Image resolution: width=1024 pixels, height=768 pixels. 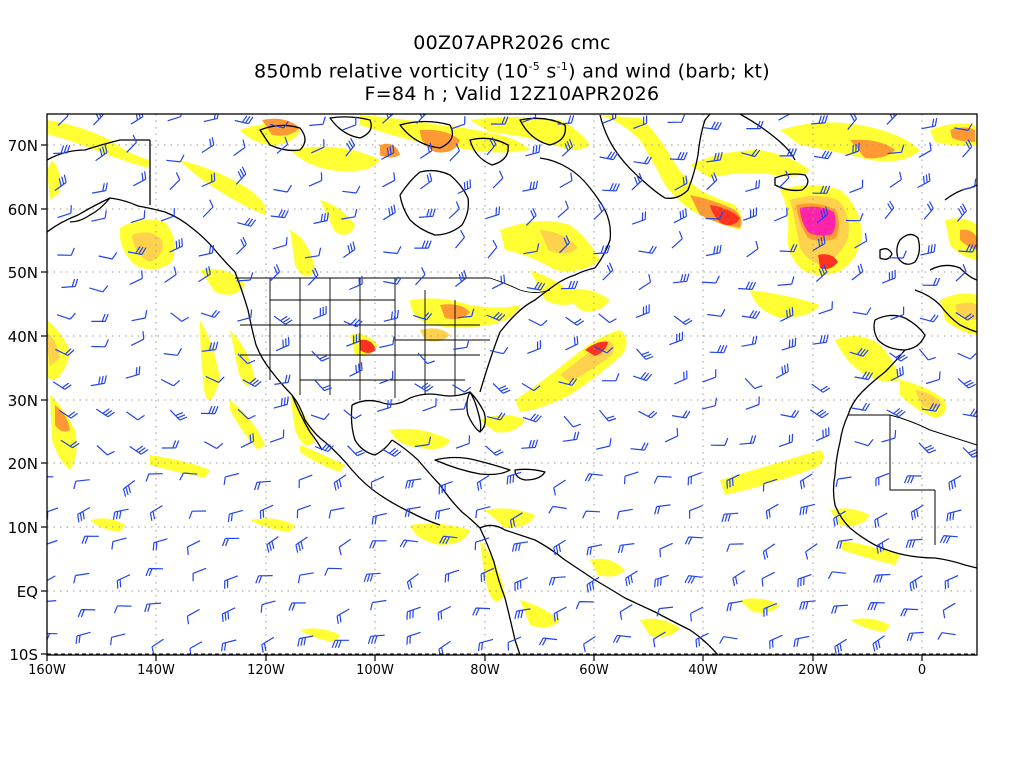 I want to click on lat-label-60n: 60N, so click(x=23, y=210).